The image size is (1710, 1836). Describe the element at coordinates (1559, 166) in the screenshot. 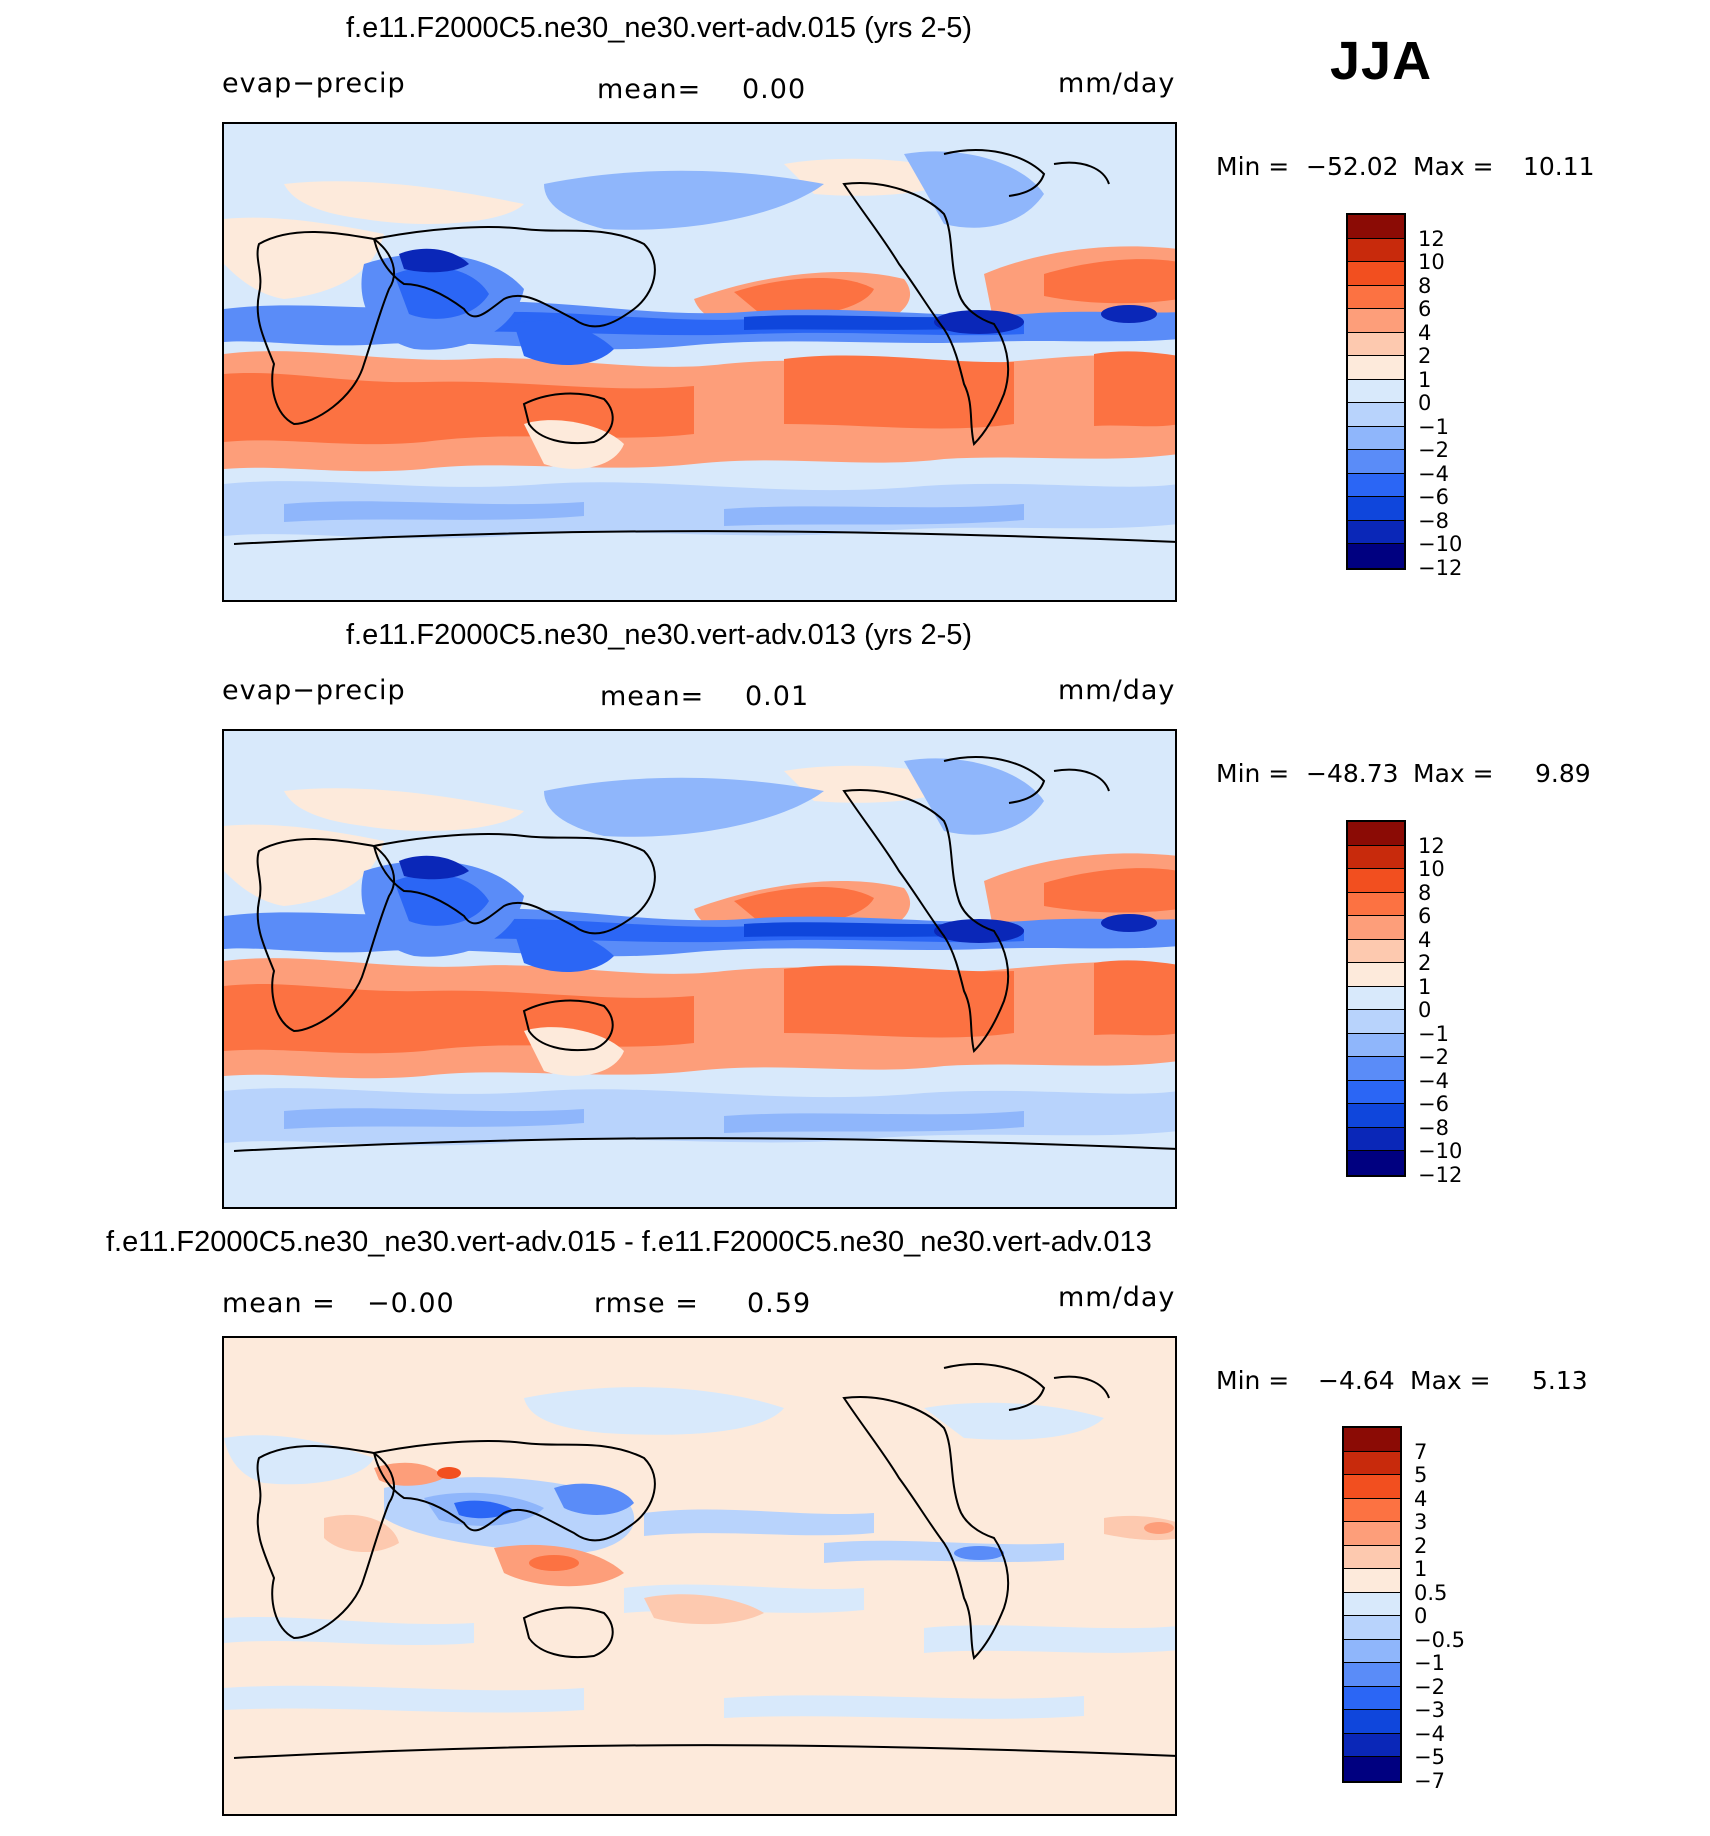

I see `max-value: 10.11` at that location.